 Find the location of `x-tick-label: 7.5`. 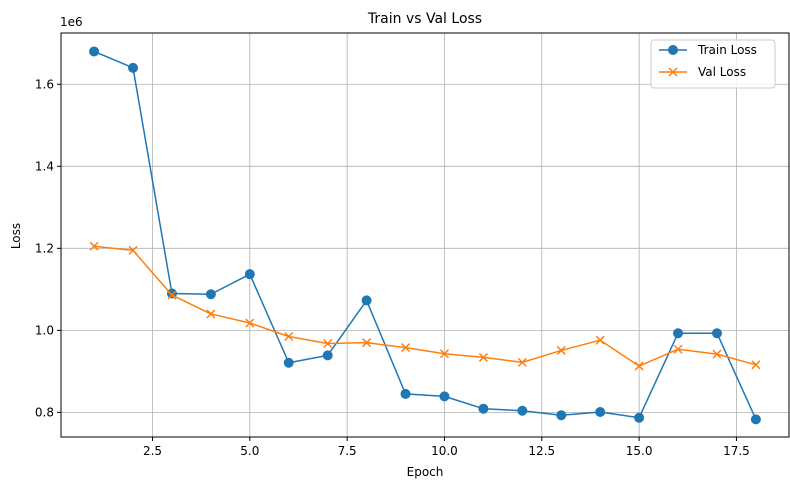

x-tick-label: 7.5 is located at coordinates (347, 451).